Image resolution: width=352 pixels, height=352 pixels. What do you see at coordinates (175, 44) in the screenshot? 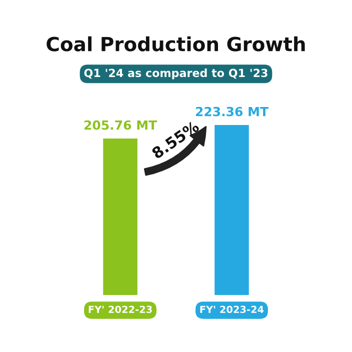
I see `chart-title: Coal Production Growth` at bounding box center [175, 44].